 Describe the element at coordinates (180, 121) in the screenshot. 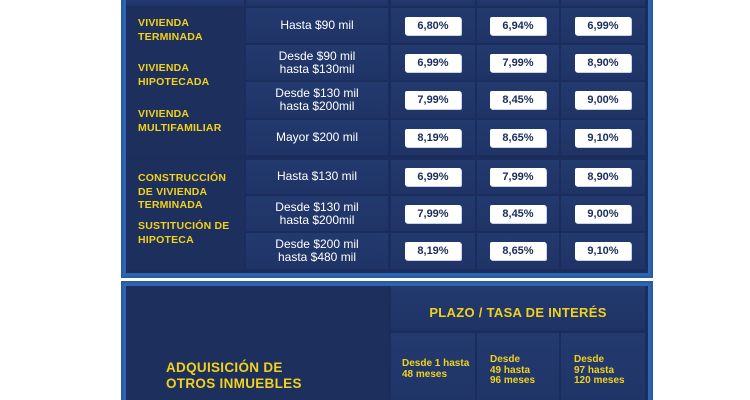

I see `category-label: VIVIENDA MULTIFAMILIAR` at that location.